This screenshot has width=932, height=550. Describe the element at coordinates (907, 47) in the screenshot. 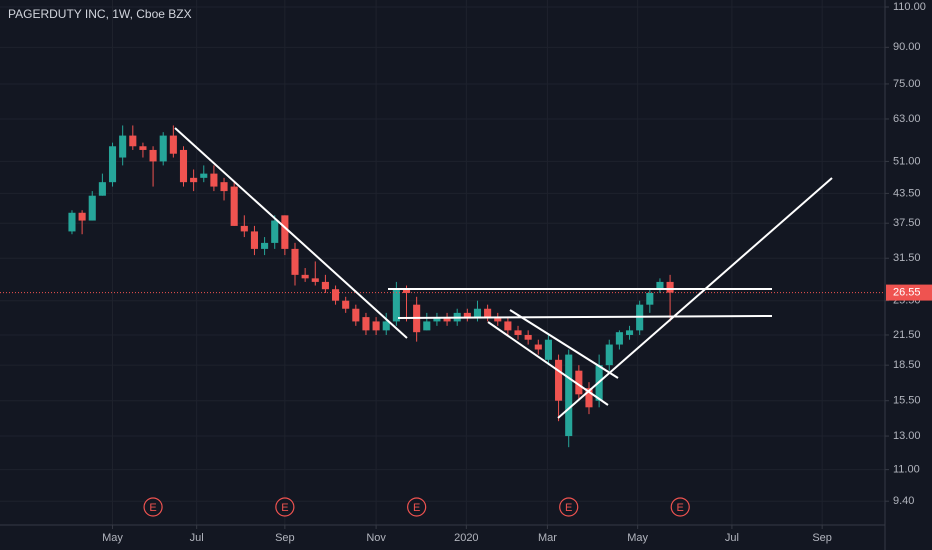

I see `y-tick-label: 90.00` at that location.